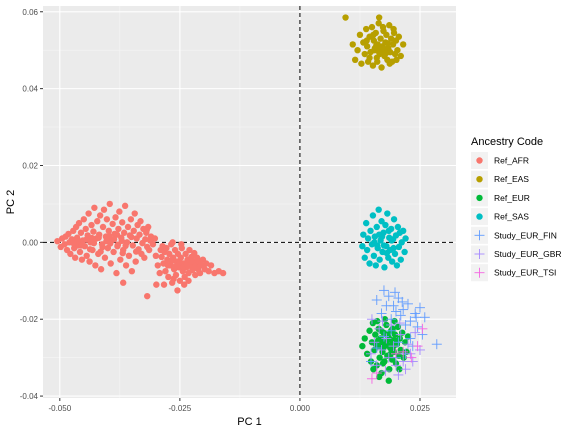 This screenshot has width=576, height=437. I want to click on y-tick-label: -0.04, so click(29, 396).